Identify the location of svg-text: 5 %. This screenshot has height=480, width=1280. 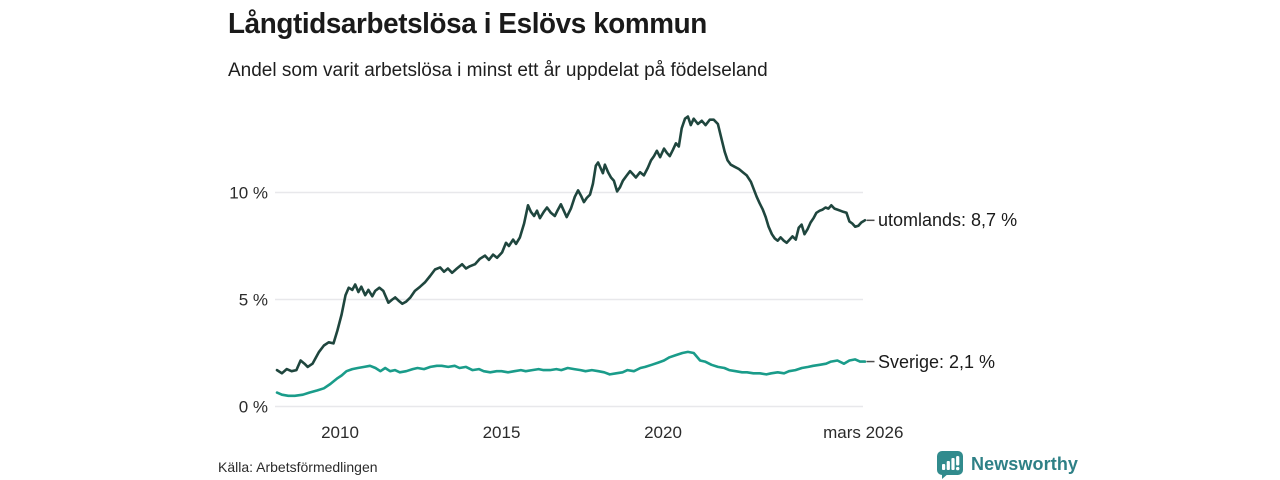
(253, 300).